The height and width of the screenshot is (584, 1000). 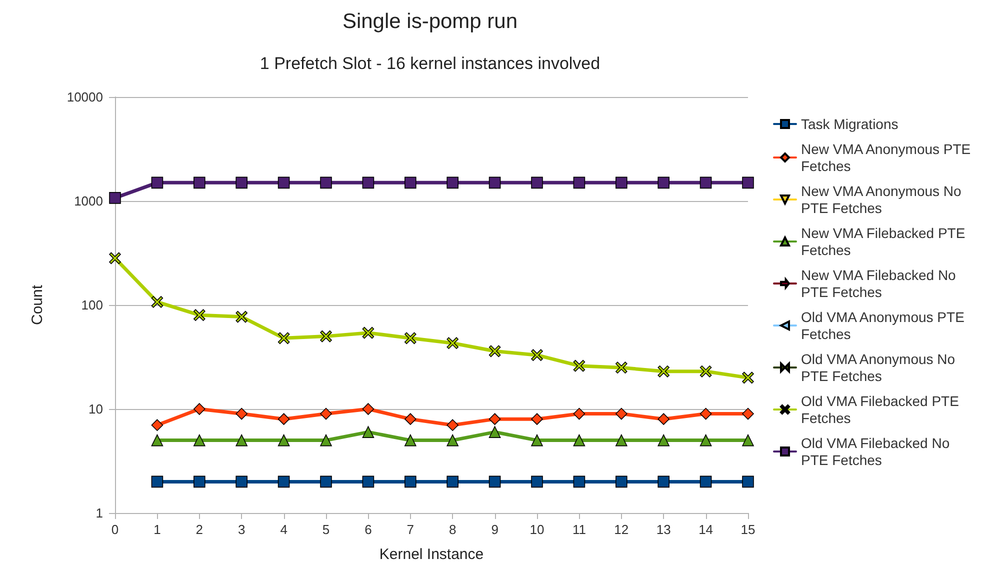 What do you see at coordinates (706, 529) in the screenshot?
I see `x-tick-label: 14` at bounding box center [706, 529].